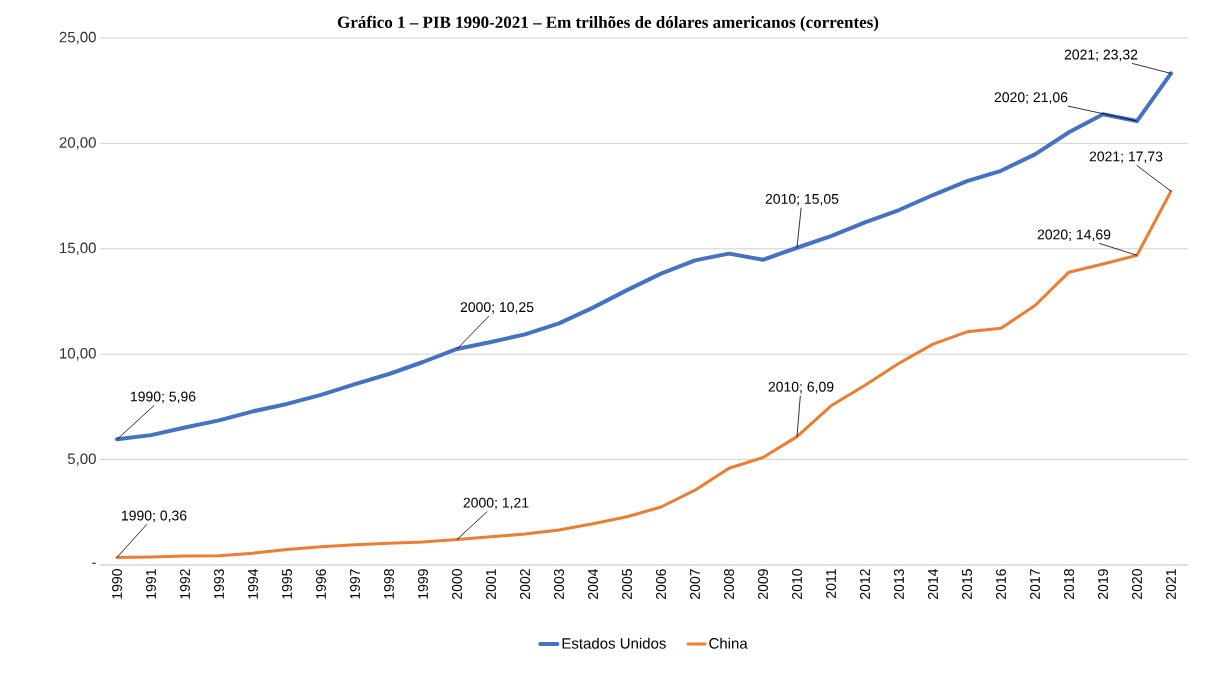 This screenshot has height=696, width=1216. I want to click on legend-label: China, so click(728, 643).